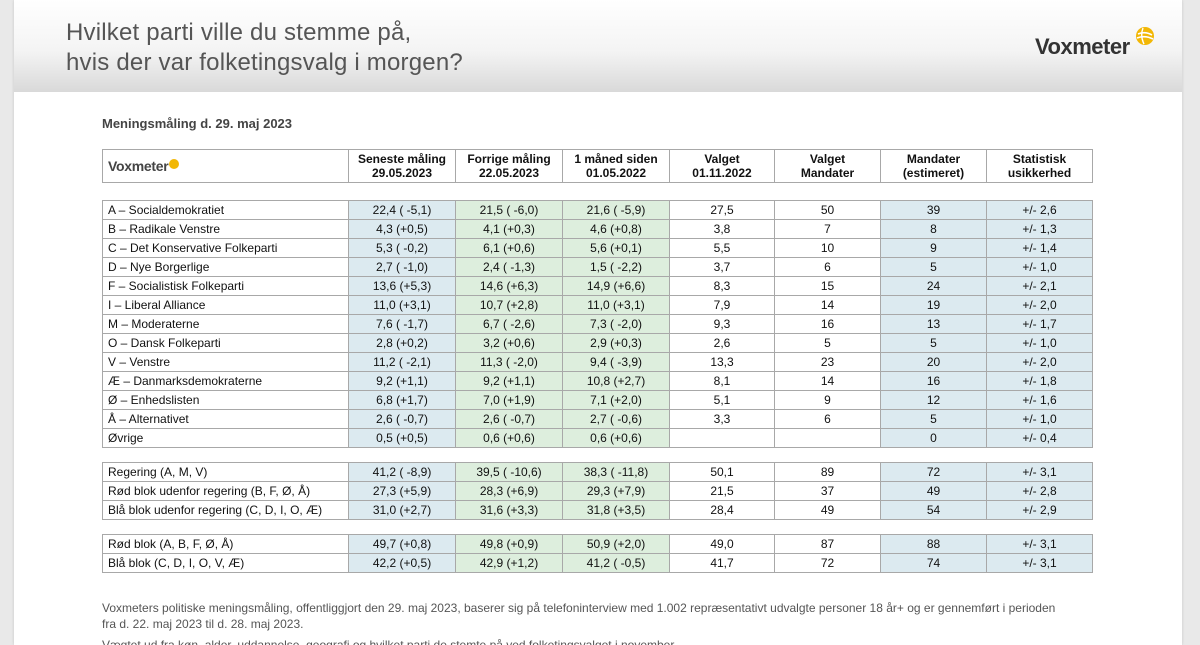 This screenshot has width=1200, height=645. Describe the element at coordinates (402, 438) in the screenshot. I see `value-cell: 0,5 (+0,5)` at that location.